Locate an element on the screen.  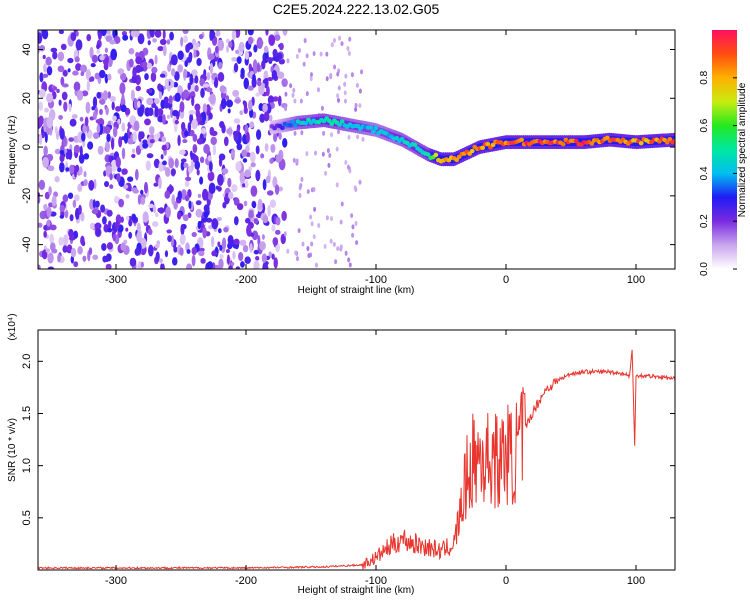
spectrogram-x-axis-label: Height of straight line (km) is located at coordinates (356, 290).